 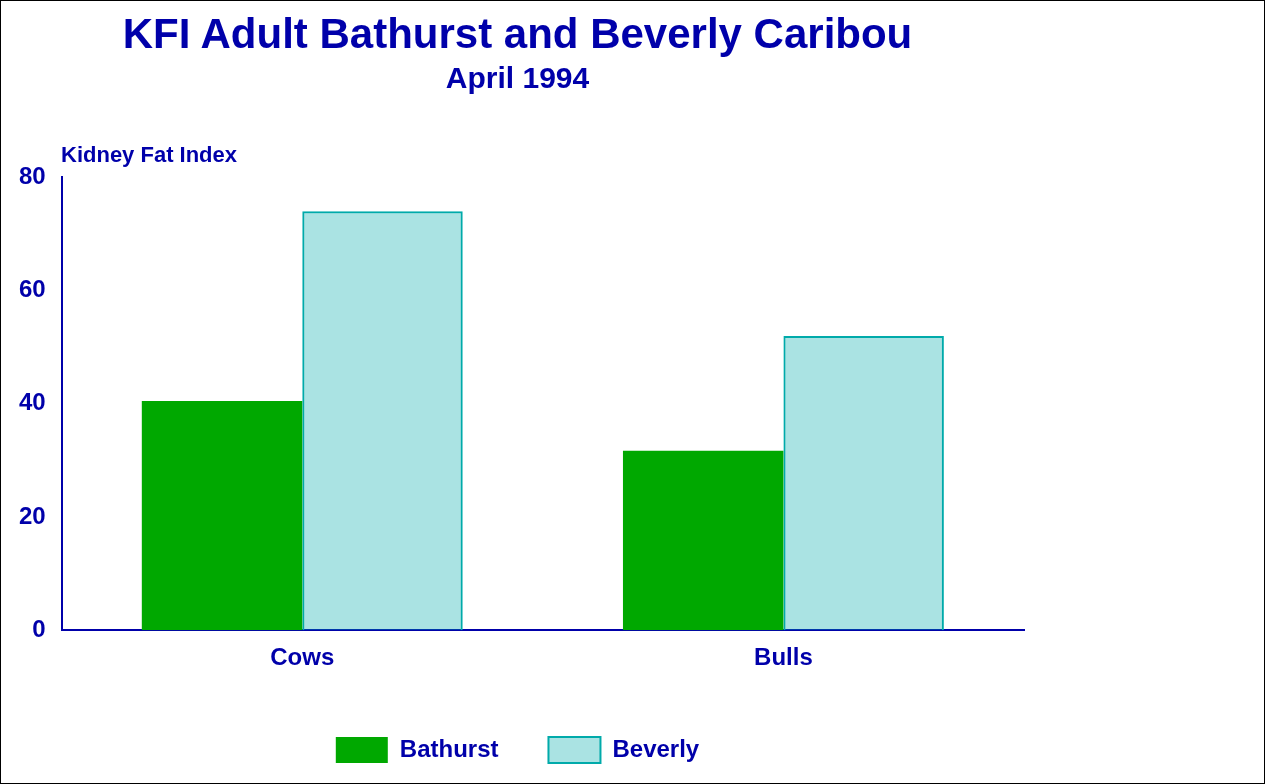 What do you see at coordinates (39, 628) in the screenshot?
I see `y-tick-label: 0` at bounding box center [39, 628].